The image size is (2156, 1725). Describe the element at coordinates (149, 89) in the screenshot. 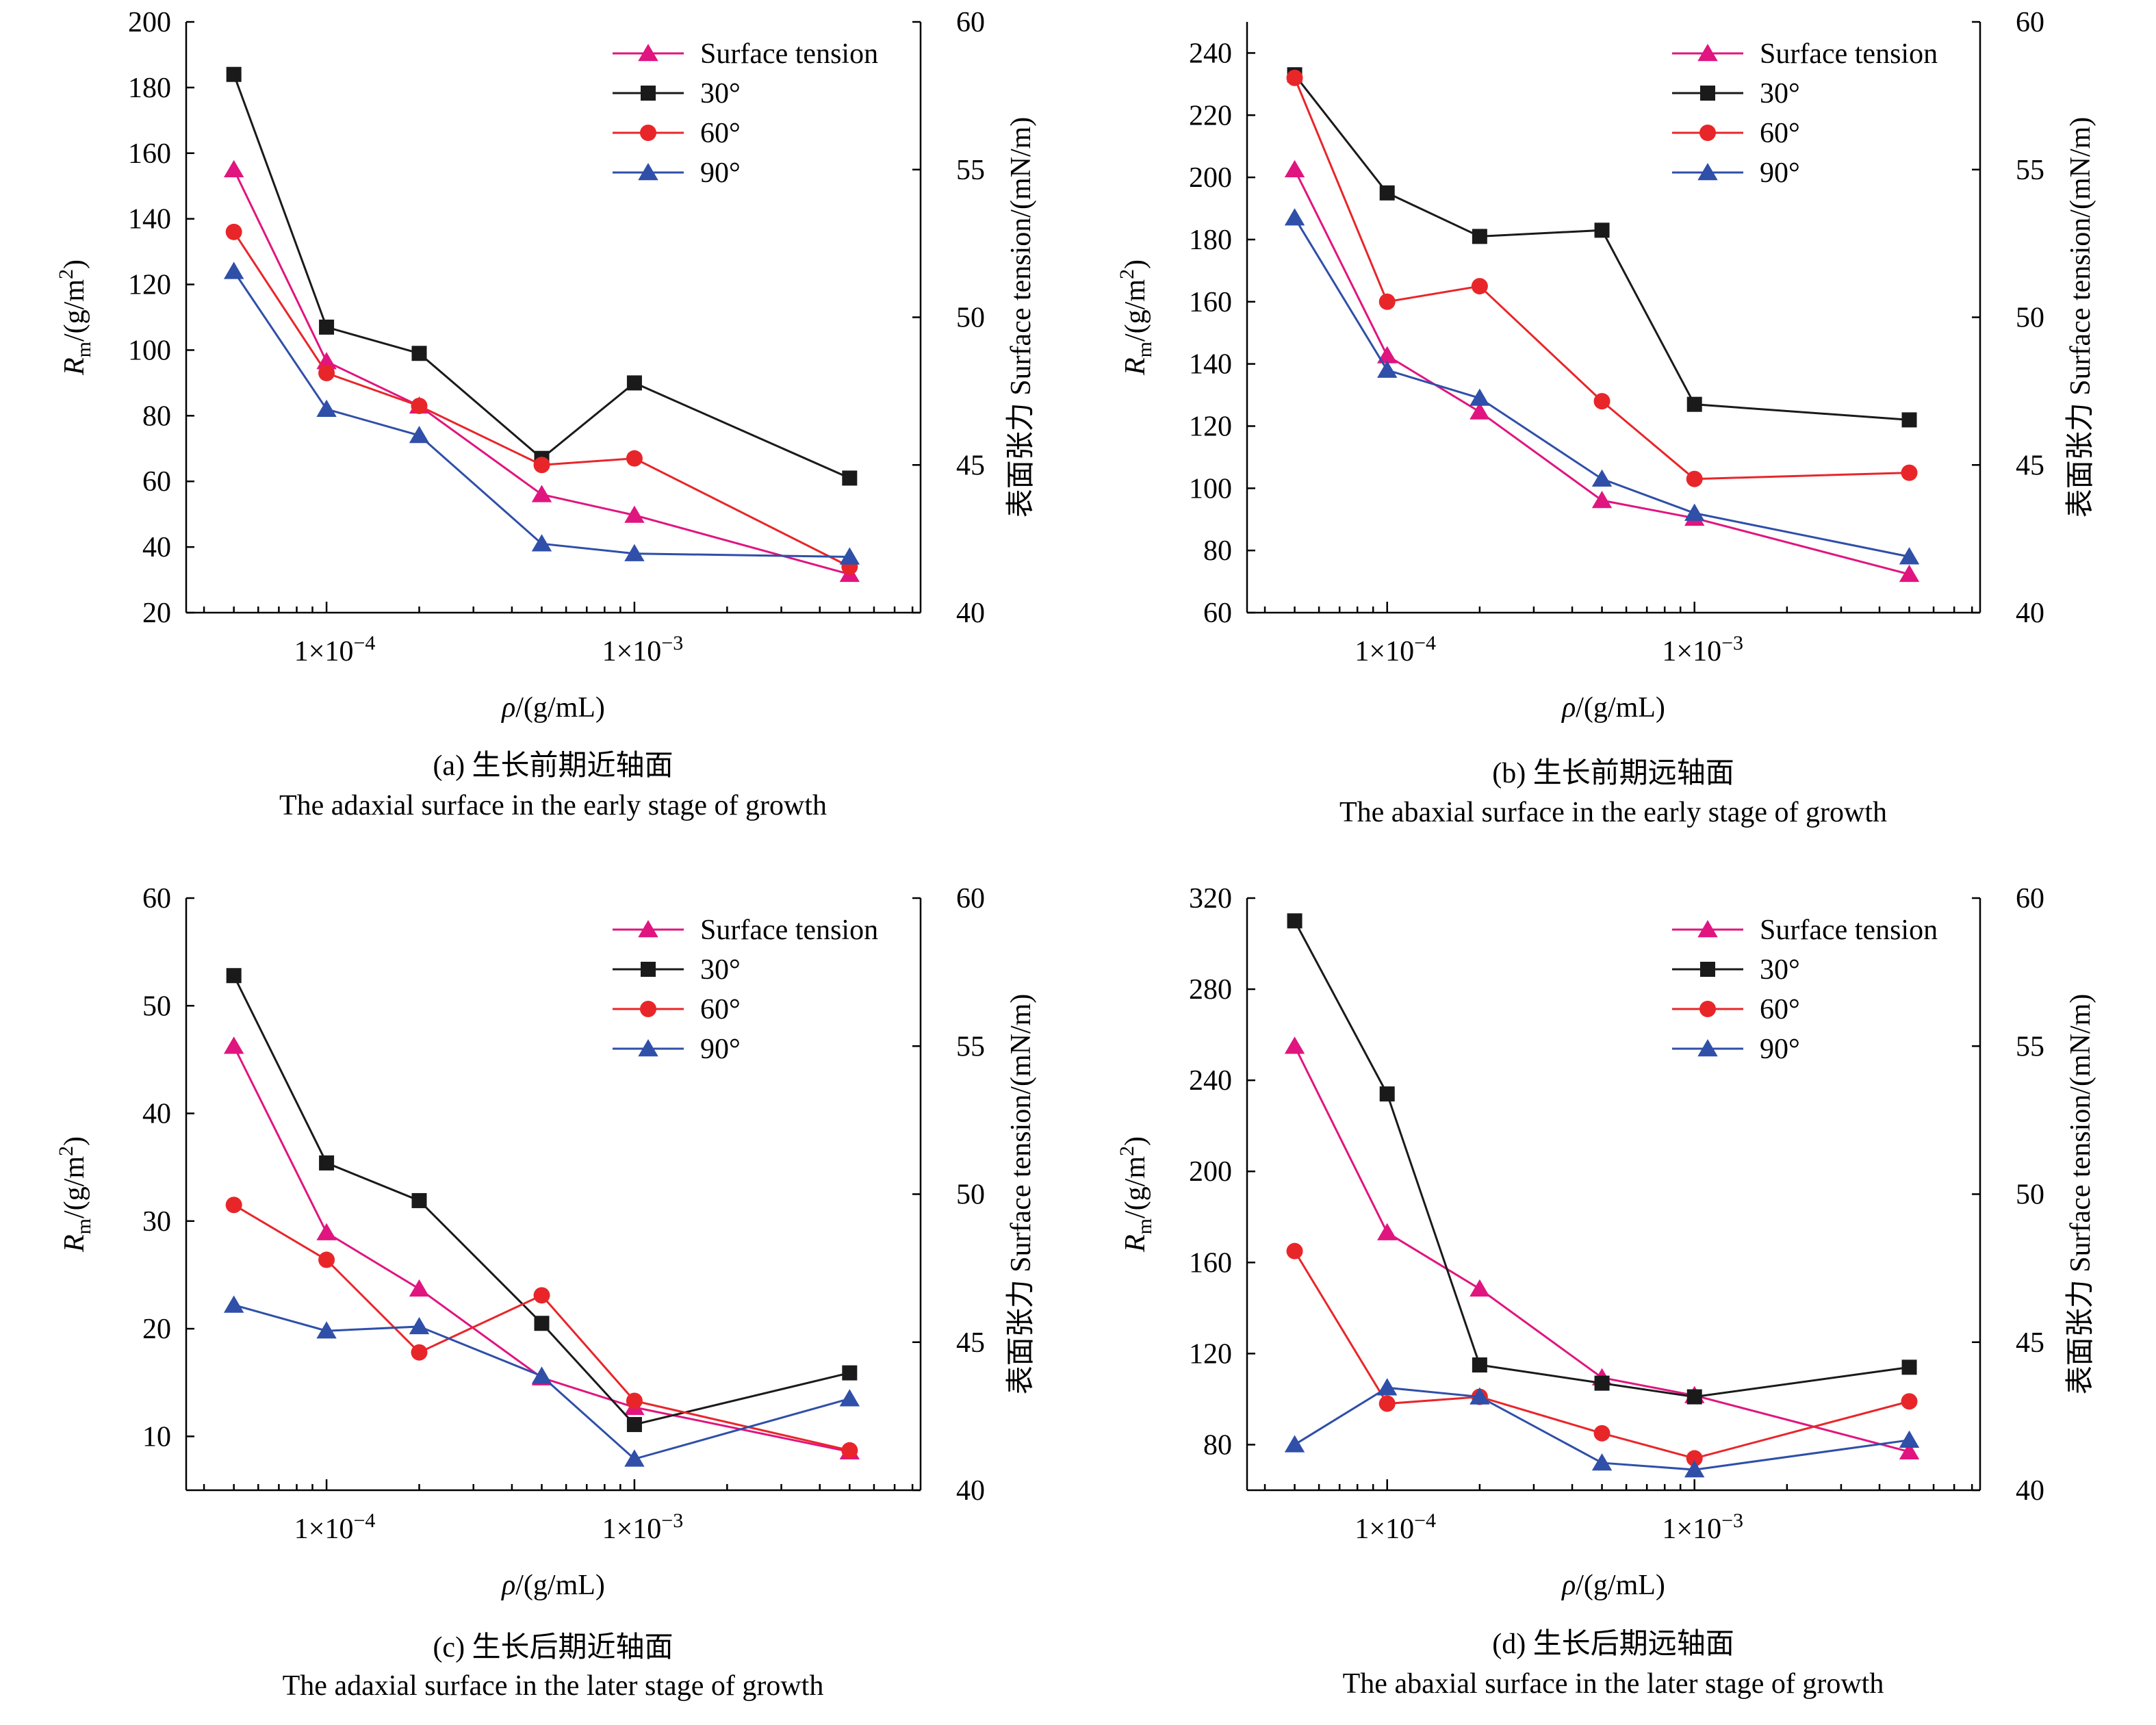

I see `y-tick-label: 180` at that location.